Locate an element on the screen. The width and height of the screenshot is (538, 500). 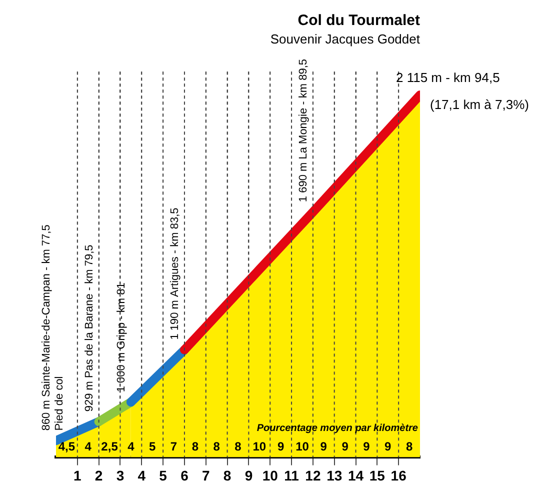
x-tick-label: 10 is located at coordinates (270, 475).